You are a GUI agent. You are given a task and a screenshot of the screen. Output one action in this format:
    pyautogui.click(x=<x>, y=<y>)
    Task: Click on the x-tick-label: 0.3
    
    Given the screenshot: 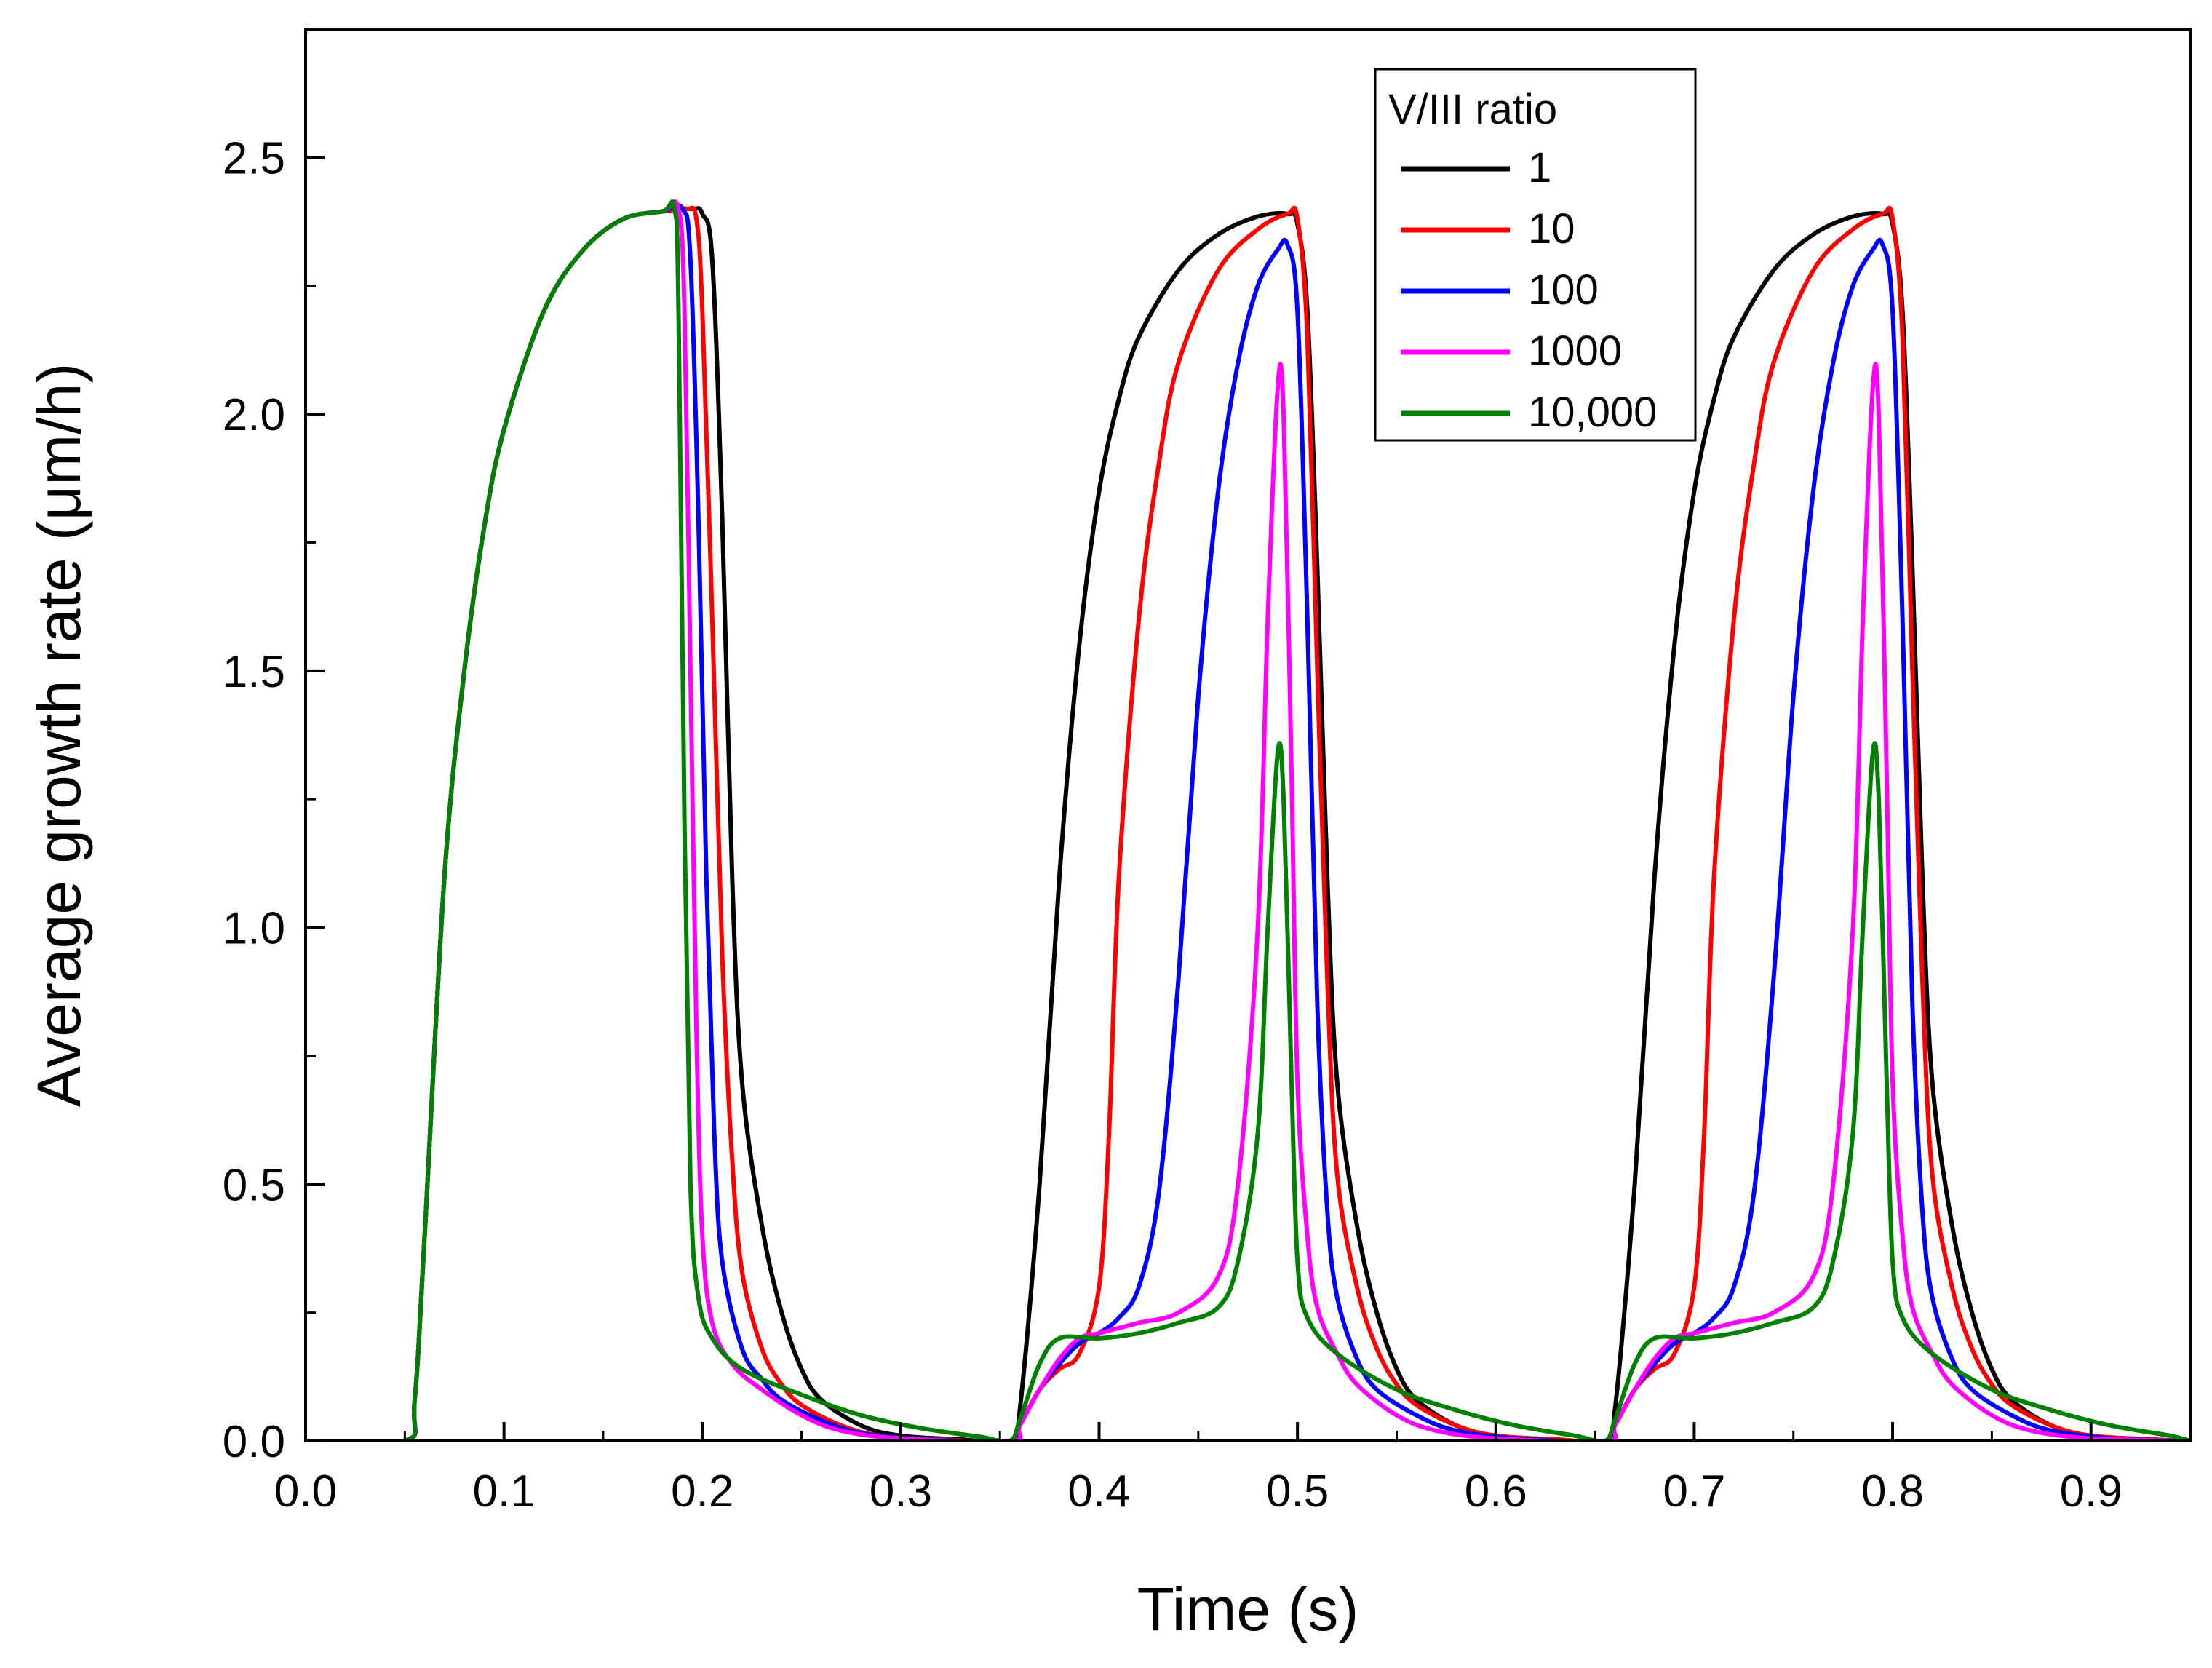 What is the action you would take?
    pyautogui.click(x=901, y=1492)
    